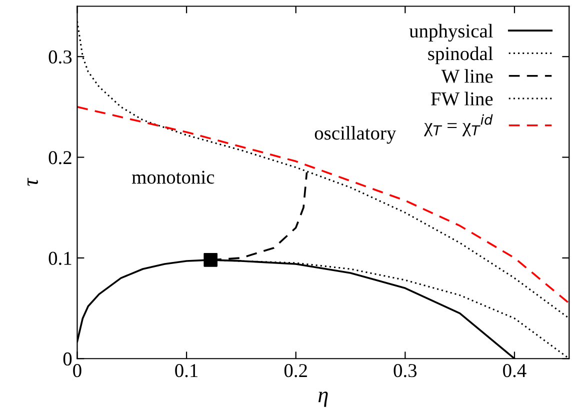 The image size is (572, 417). I want to click on y-tick-label: 0.3, so click(60, 57).